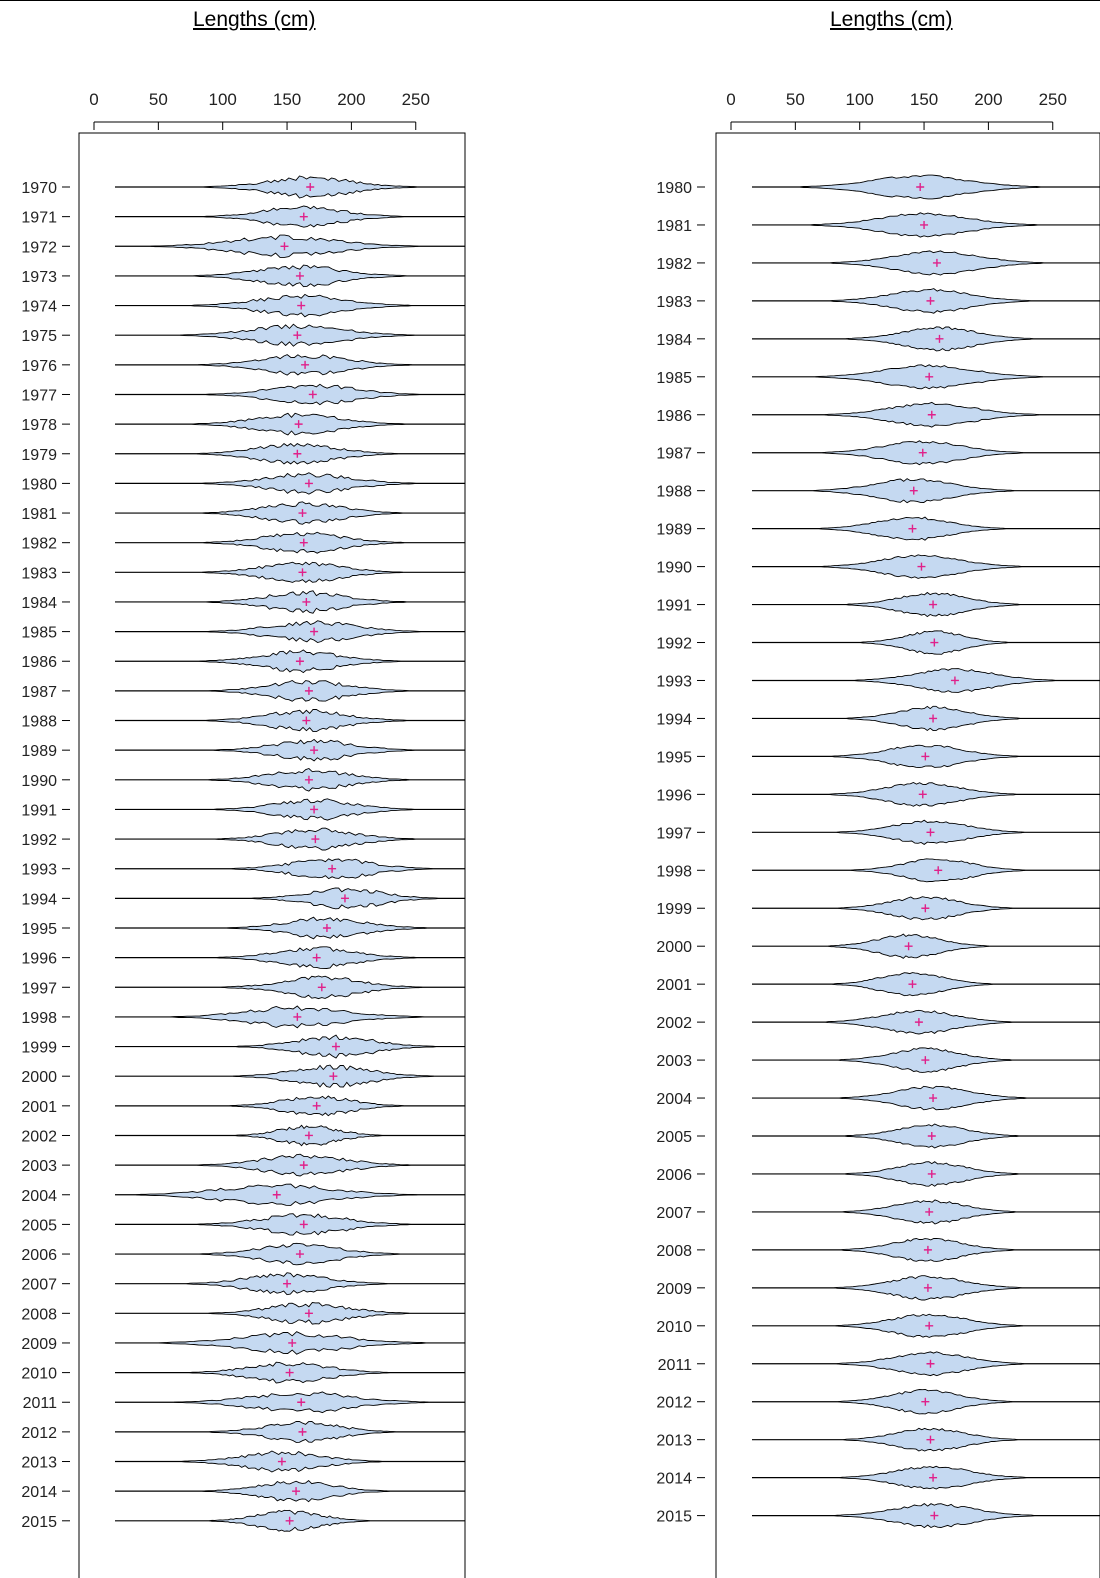  Describe the element at coordinates (674, 644) in the screenshot. I see `year-label: 1992` at that location.